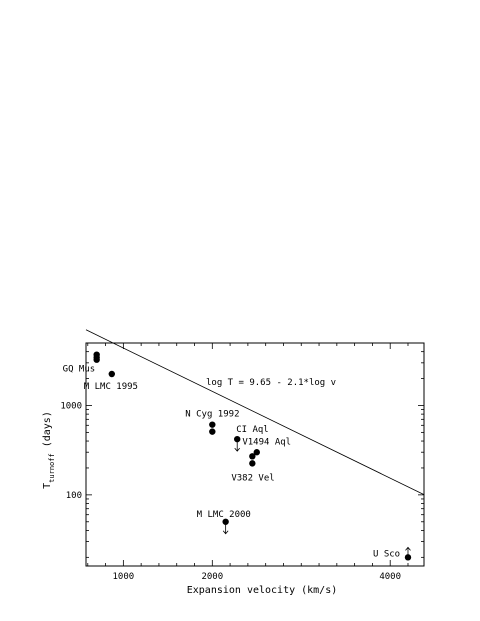 Image resolution: width=480 pixels, height=621 pixels. What do you see at coordinates (79, 370) in the screenshot?
I see `point-label: GQ Mus` at bounding box center [79, 370].